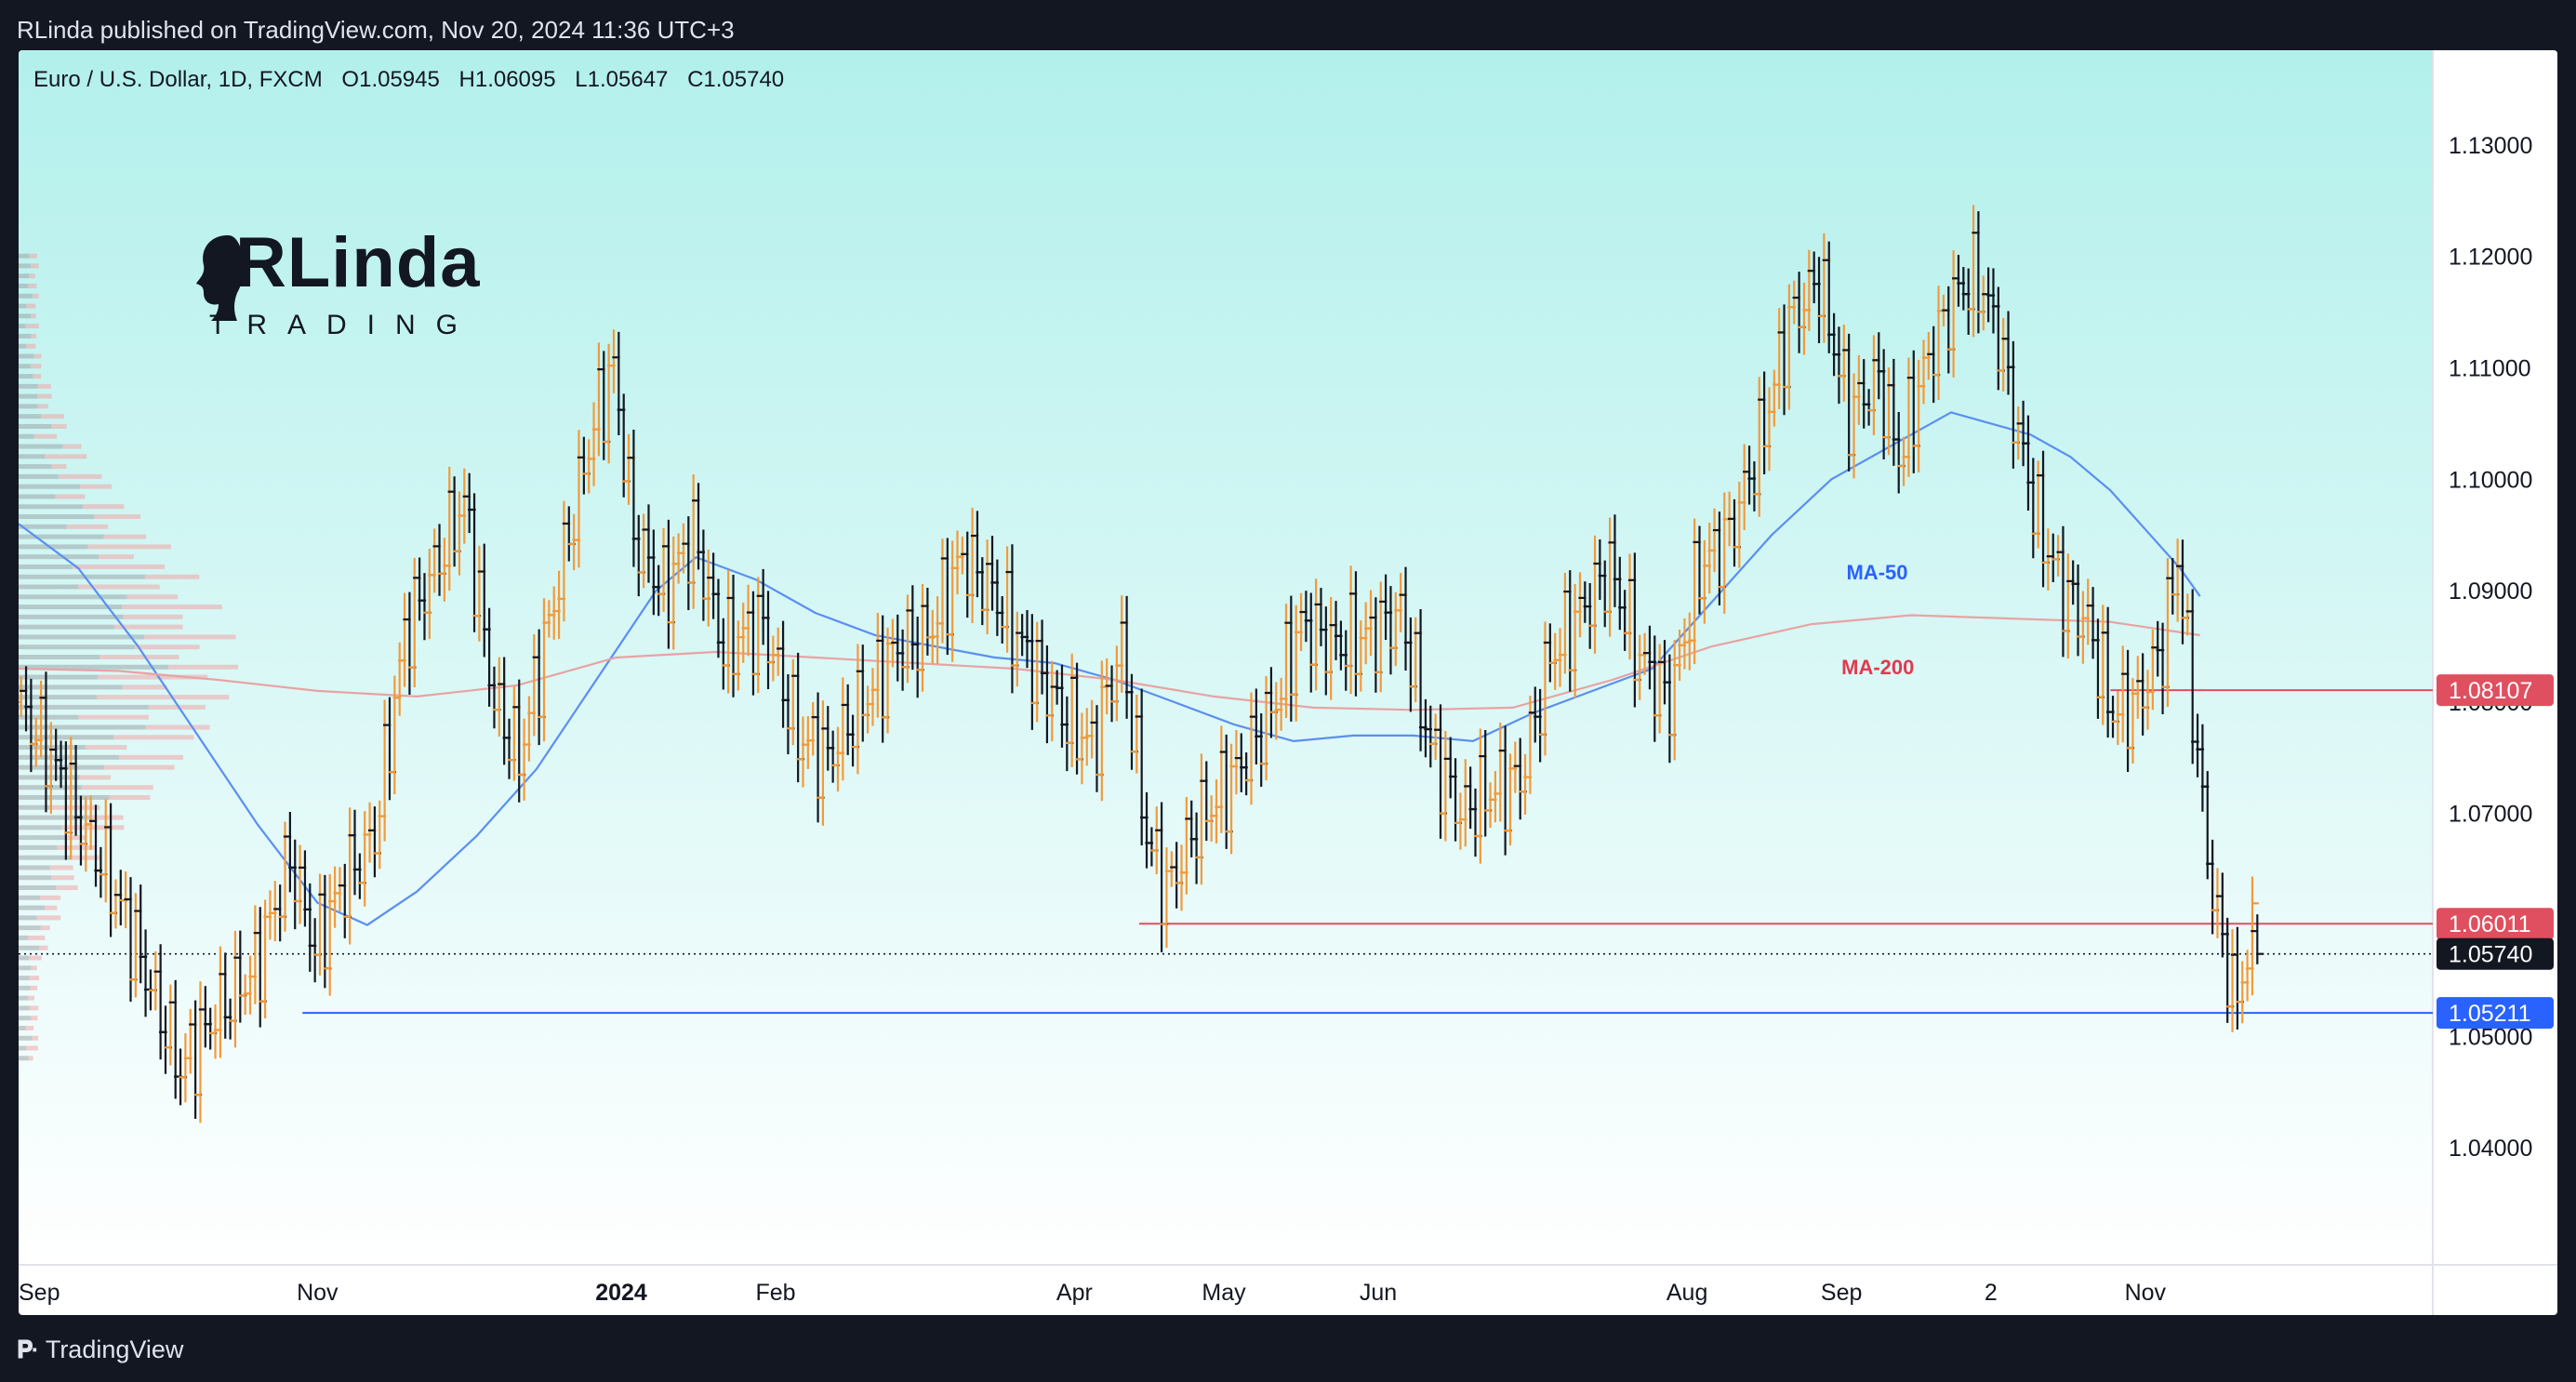 The width and height of the screenshot is (2576, 1382). Describe the element at coordinates (178, 80) in the screenshot. I see `symbol-name: Euro / U.S. Dollar, 1D, FXCM` at that location.